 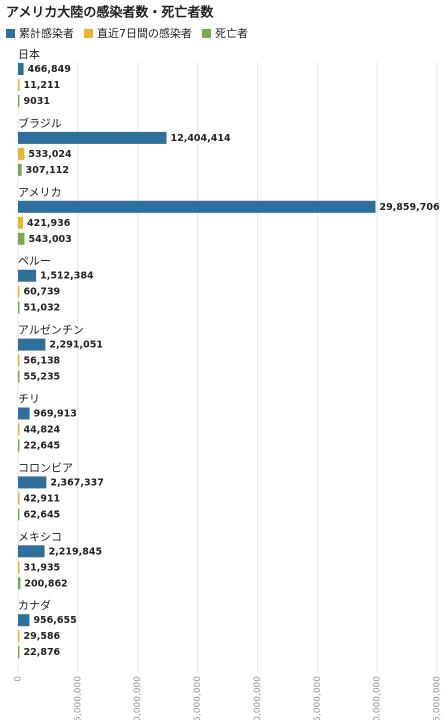 What do you see at coordinates (409, 207) in the screenshot?
I see `value-label: 29,859,706` at bounding box center [409, 207].